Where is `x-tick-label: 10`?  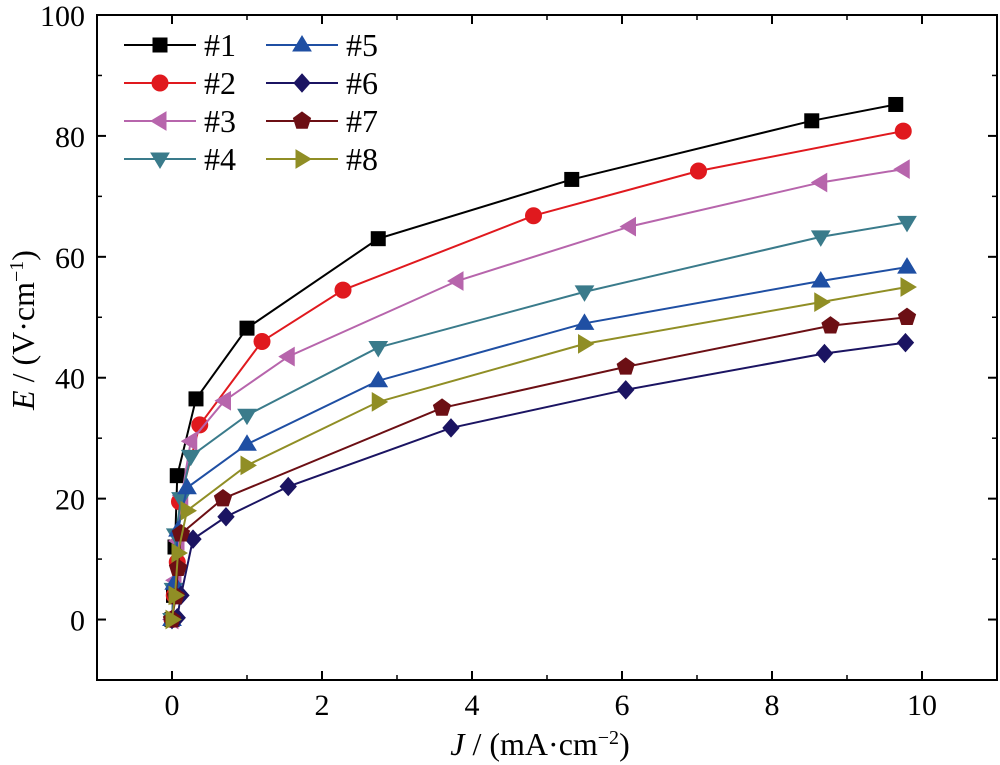 x-tick-label: 10 is located at coordinates (922, 705).